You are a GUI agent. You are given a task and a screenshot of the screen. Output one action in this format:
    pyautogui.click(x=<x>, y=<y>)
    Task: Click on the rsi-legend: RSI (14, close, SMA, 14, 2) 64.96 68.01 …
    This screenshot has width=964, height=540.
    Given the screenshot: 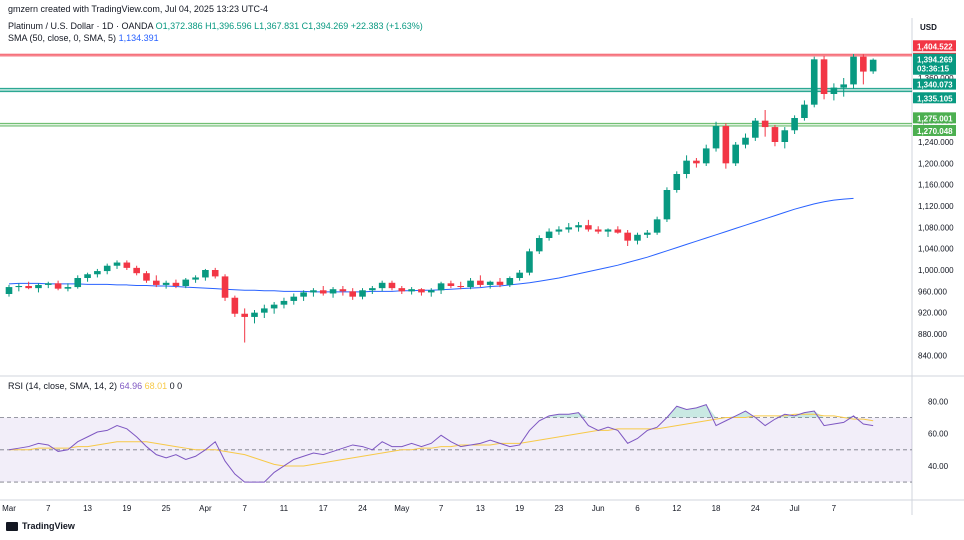 What is the action you would take?
    pyautogui.click(x=95, y=386)
    